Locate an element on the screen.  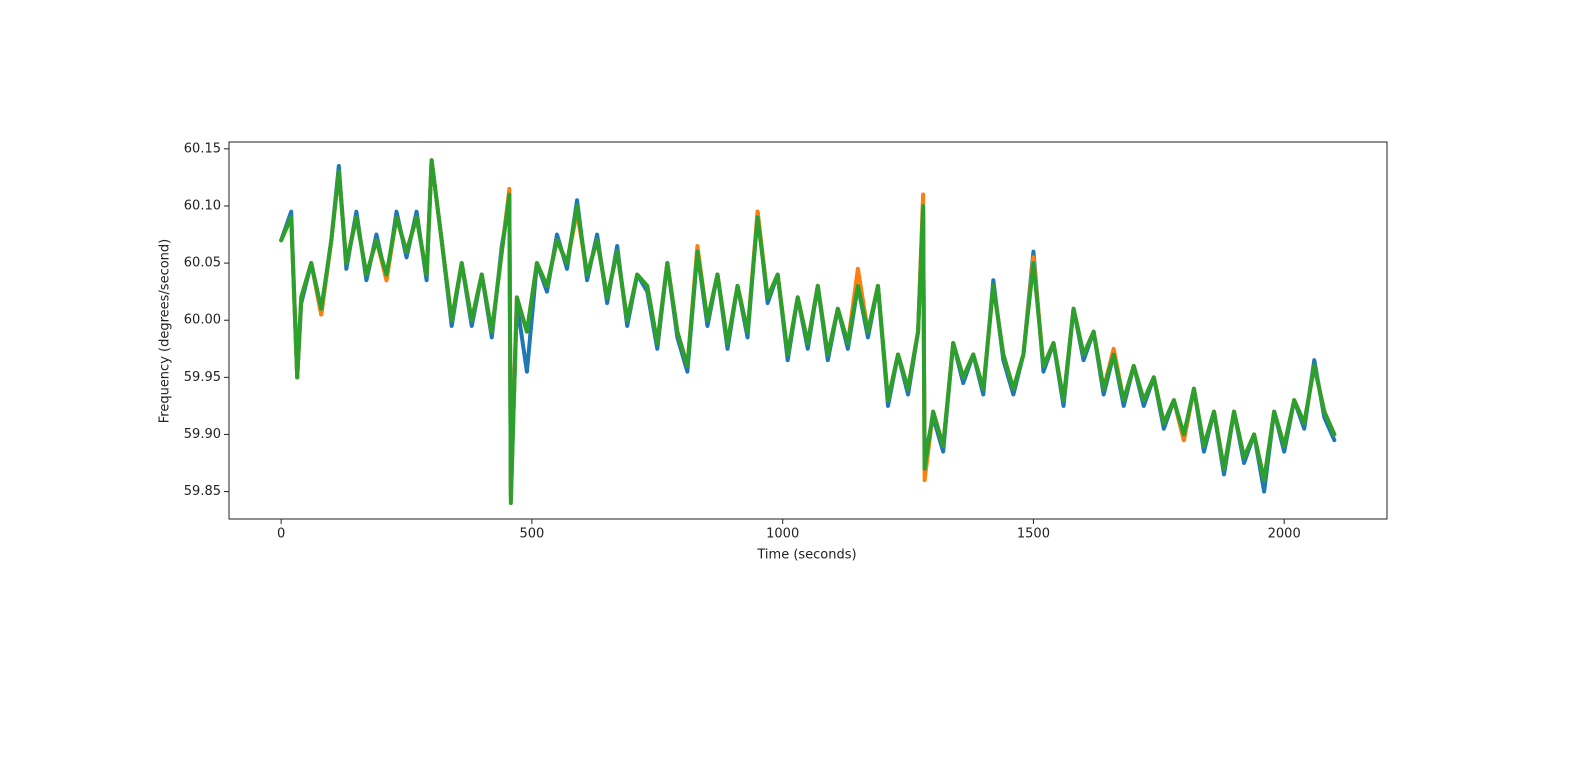
x-tick-label: 1000 is located at coordinates (782, 534).